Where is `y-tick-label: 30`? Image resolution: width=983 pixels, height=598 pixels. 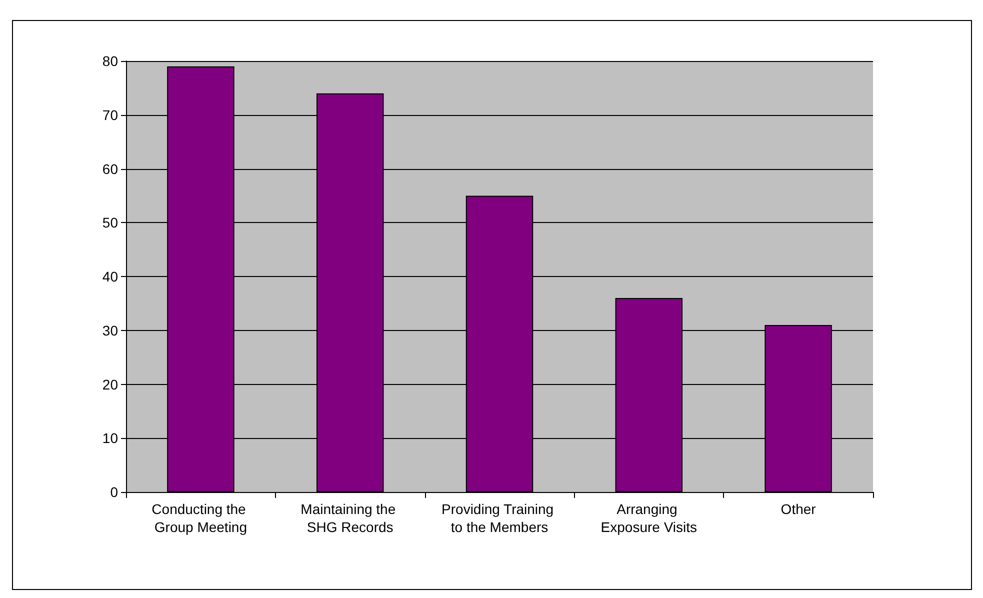 y-tick-label: 30 is located at coordinates (110, 330).